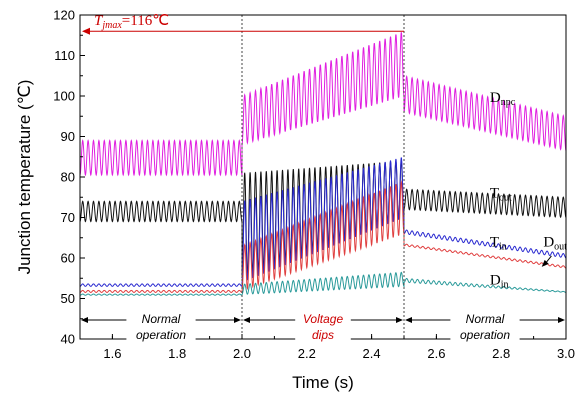 This screenshot has width=585, height=398. I want to click on x-tick-label: 2.2, so click(307, 353).